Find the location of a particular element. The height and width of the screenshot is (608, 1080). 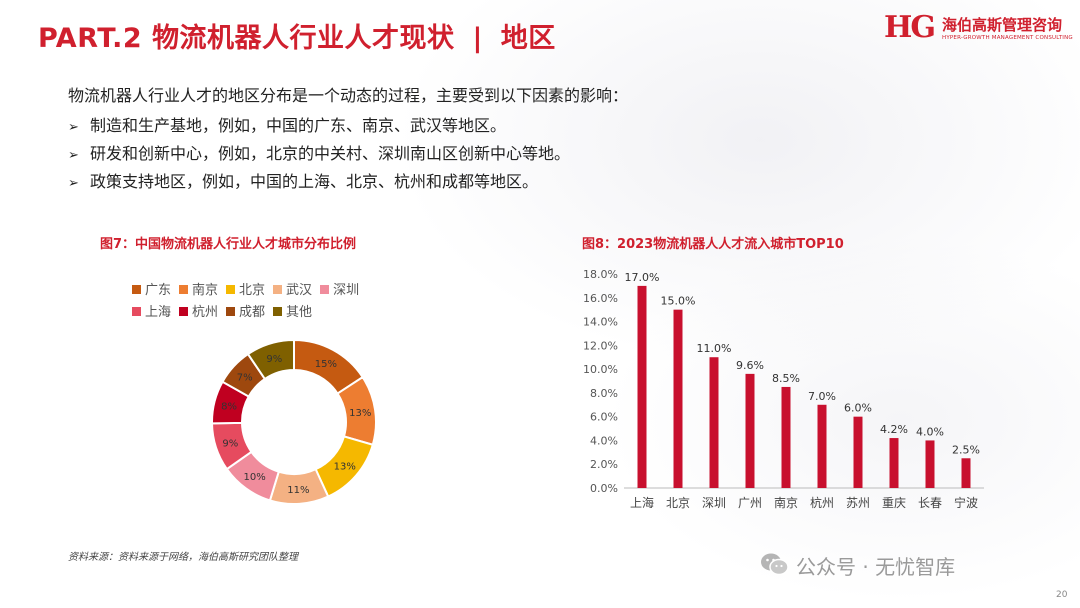

y-tick-label: 10.0% is located at coordinates (600, 369).